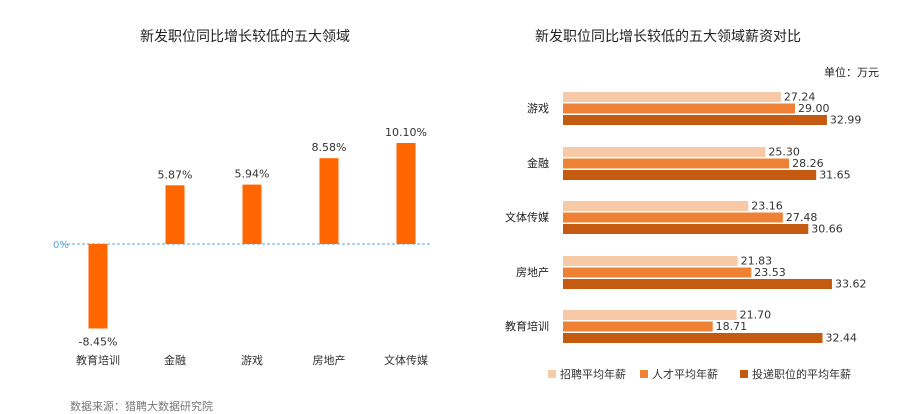 This screenshot has height=414, width=917. What do you see at coordinates (842, 338) in the screenshot?
I see `data-label: 32.44` at bounding box center [842, 338].